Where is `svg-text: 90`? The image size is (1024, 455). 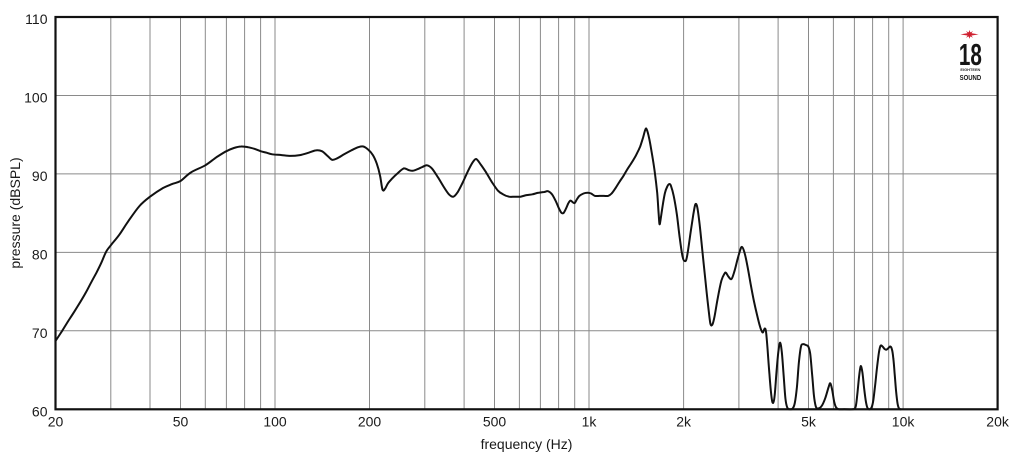 svg-text: 90 is located at coordinates (40, 176).